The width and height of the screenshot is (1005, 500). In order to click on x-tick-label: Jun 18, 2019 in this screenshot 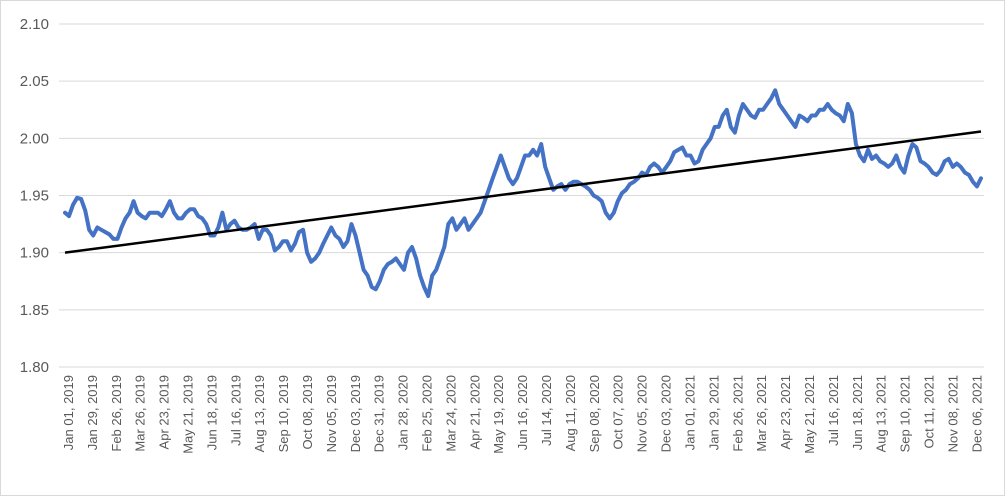, I will do `click(211, 412)`.